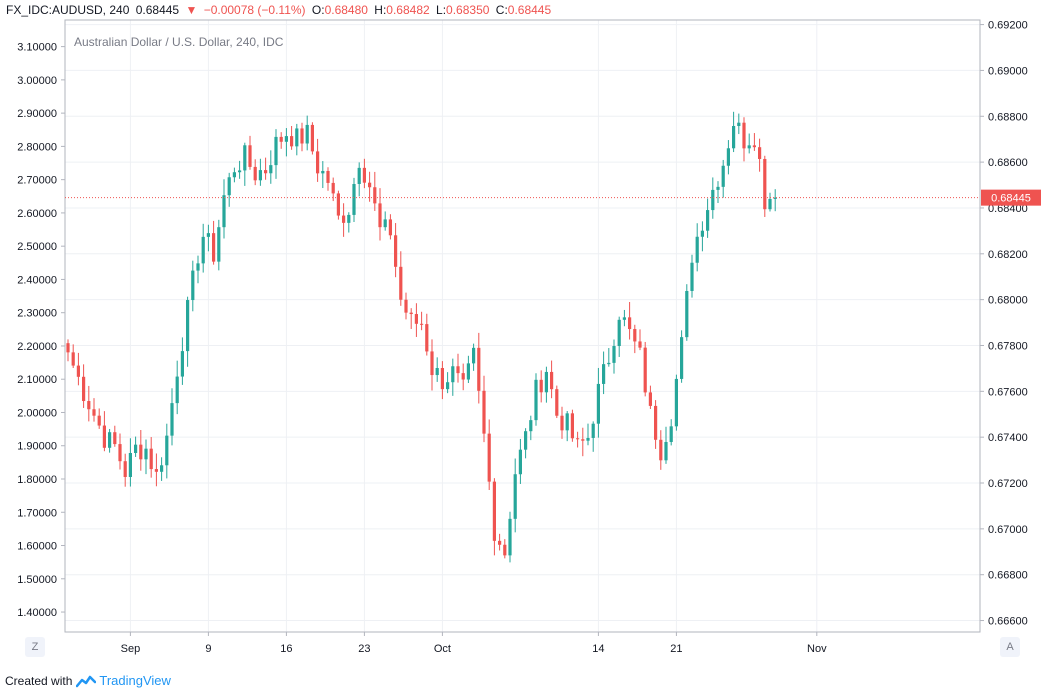  Describe the element at coordinates (1008, 530) in the screenshot. I see `right-tick-label: 0.67000` at that location.